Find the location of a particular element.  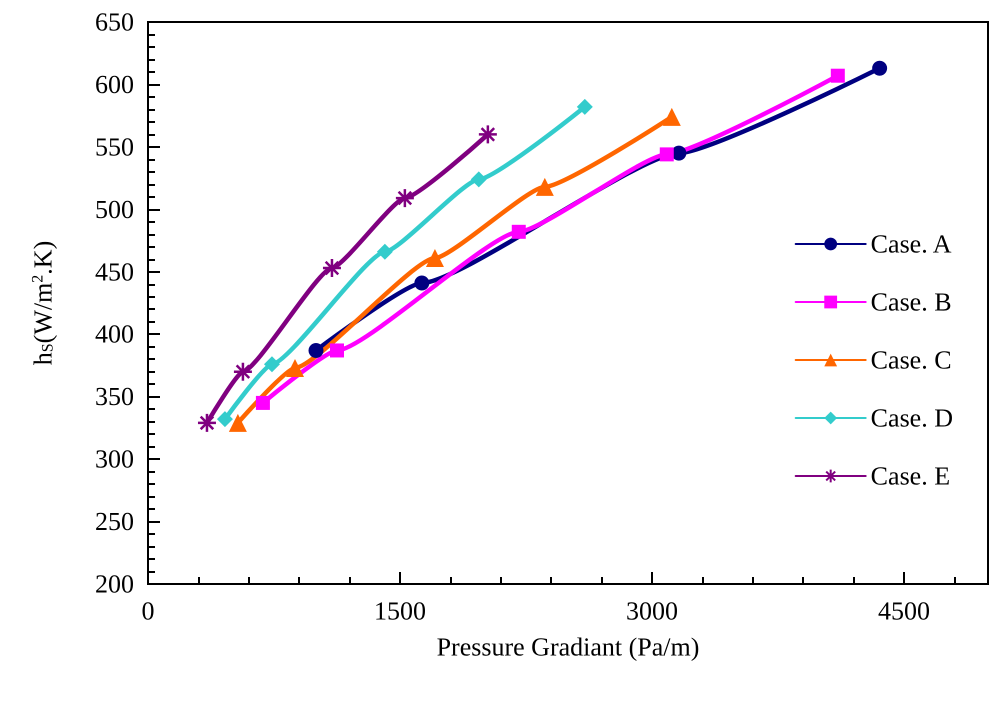

y-tick-label: 600 is located at coordinates (114, 84).